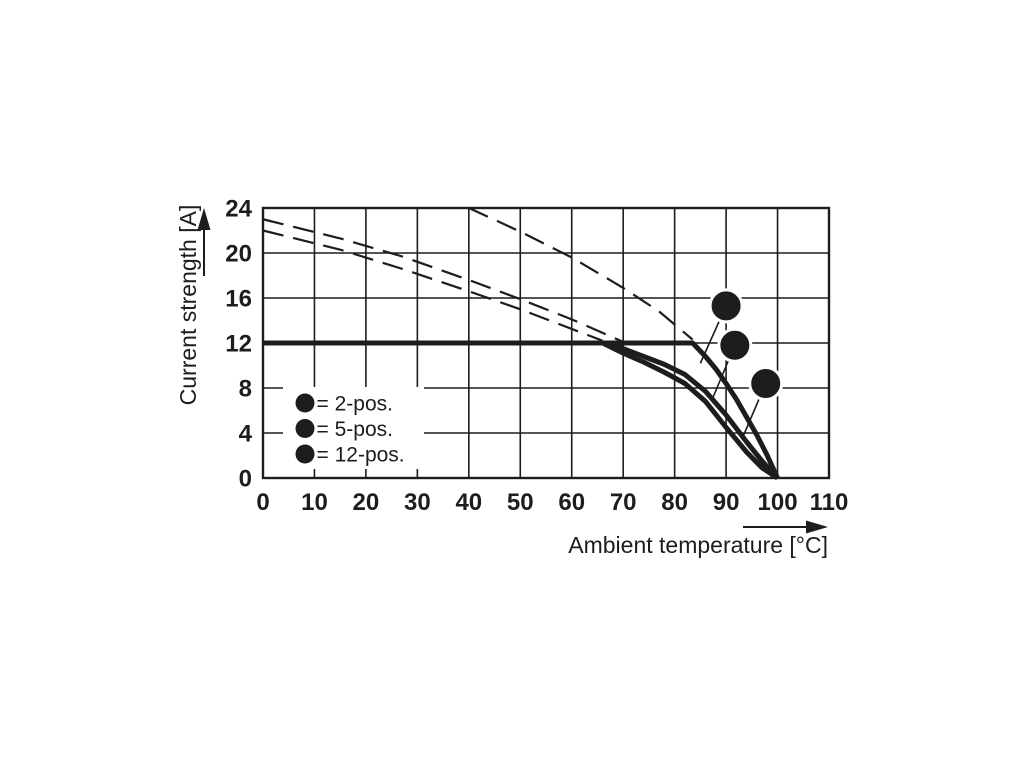 The width and height of the screenshot is (1020, 765). What do you see at coordinates (581, 274) in the screenshot?
I see `series-extrapolation-1-2pos` at bounding box center [581, 274].